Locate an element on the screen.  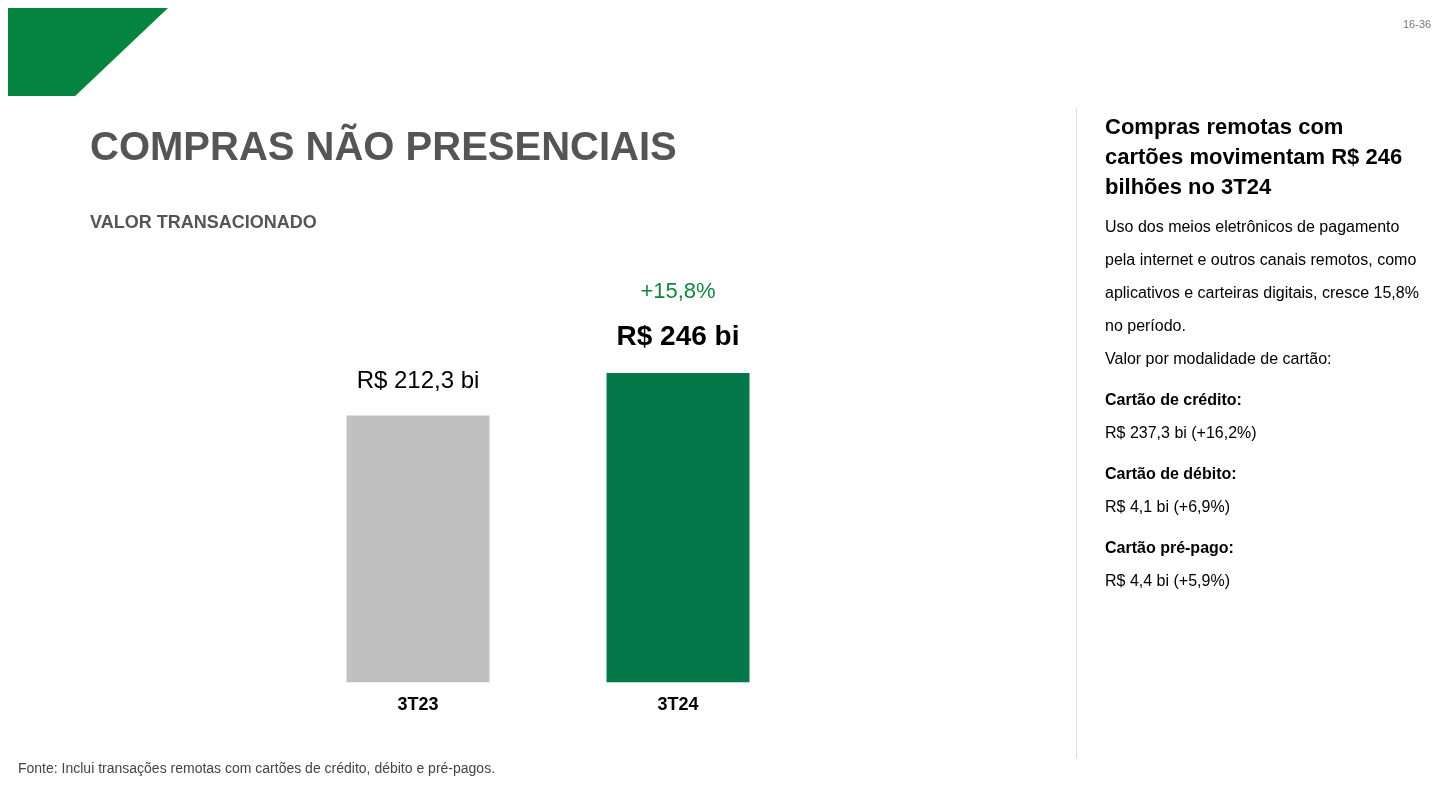
data-label: R$ 246 bi is located at coordinates (678, 335).